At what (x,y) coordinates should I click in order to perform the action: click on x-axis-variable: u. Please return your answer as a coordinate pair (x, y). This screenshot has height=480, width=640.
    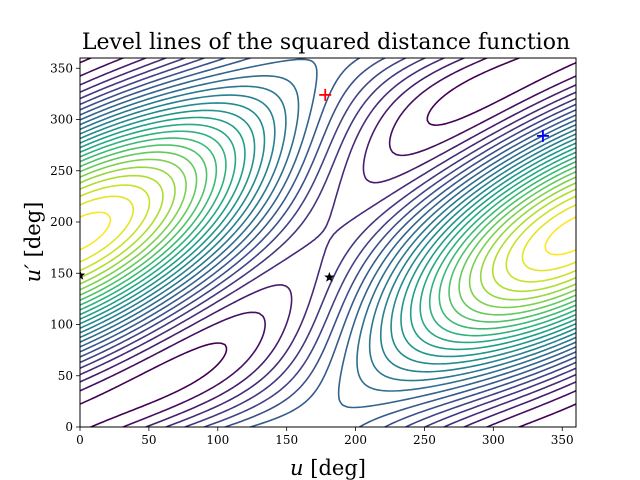
    Looking at the image, I should click on (297, 468).